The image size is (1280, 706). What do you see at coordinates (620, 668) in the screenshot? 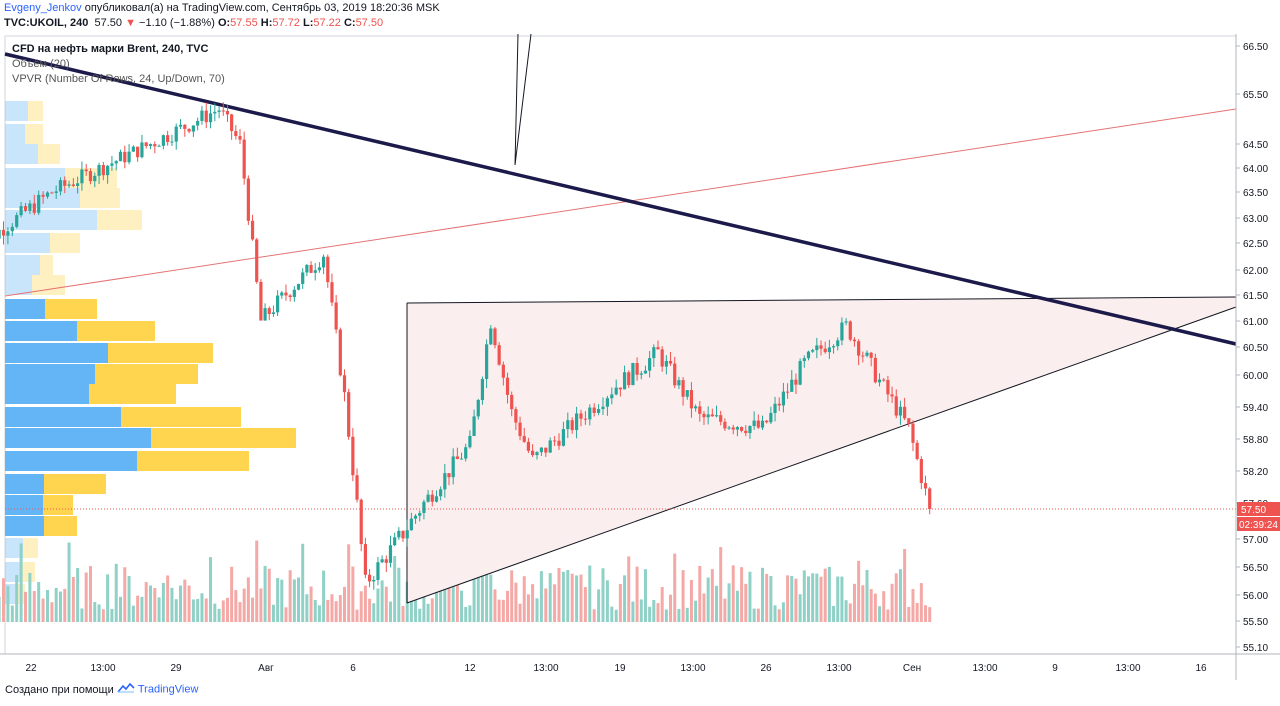
I see `time-tick-label: 19` at bounding box center [620, 668].